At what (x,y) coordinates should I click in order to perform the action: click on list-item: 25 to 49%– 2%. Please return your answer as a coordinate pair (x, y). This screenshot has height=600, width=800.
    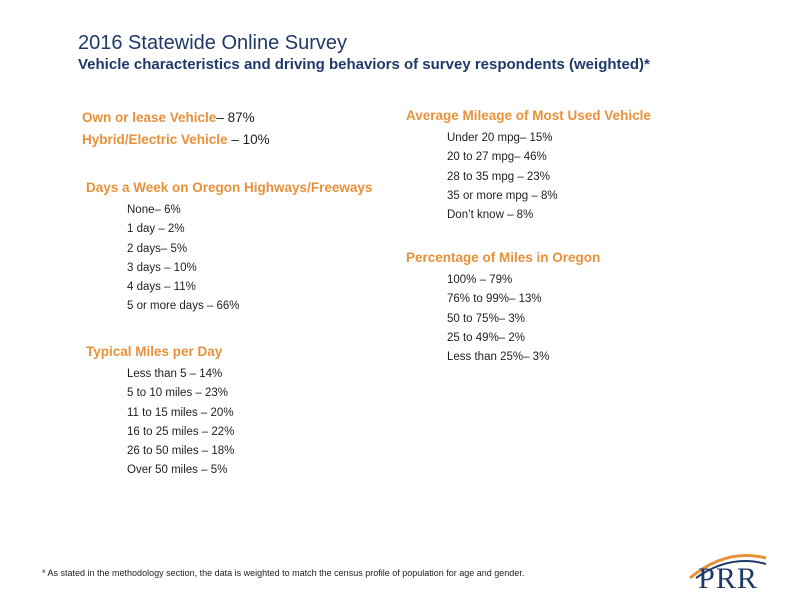
    Looking at the image, I should click on (486, 337).